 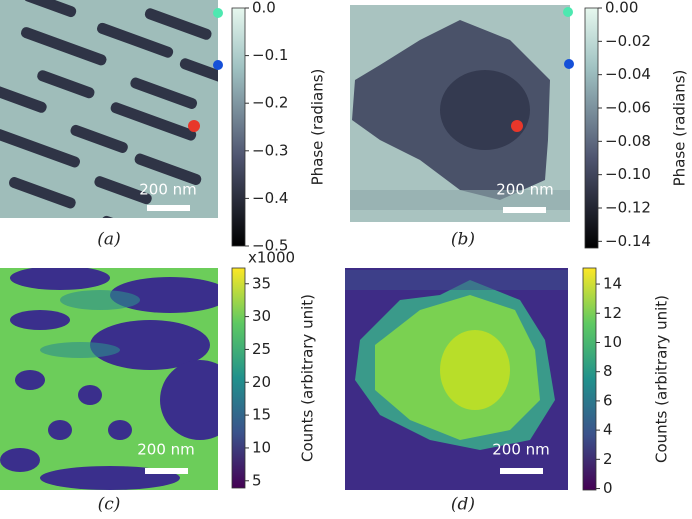 I want to click on colorbar-tick-label: −0.06, so click(x=628, y=108).